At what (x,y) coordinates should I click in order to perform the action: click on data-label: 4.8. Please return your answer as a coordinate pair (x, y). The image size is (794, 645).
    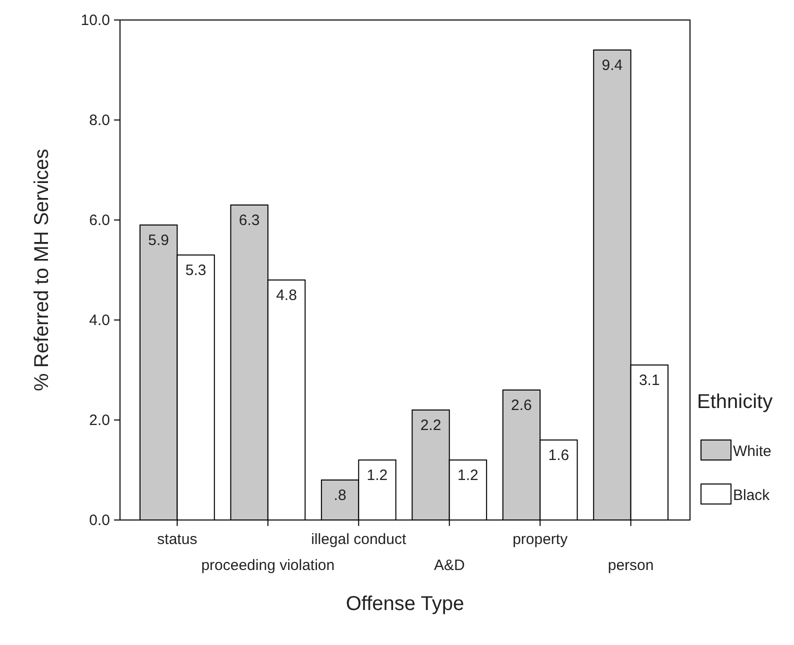
    Looking at the image, I should click on (286, 295).